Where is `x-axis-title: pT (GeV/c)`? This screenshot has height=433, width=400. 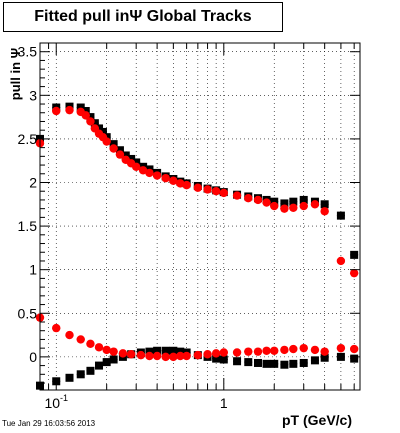
x-axis-title: pT (GeV/c) is located at coordinates (317, 420).